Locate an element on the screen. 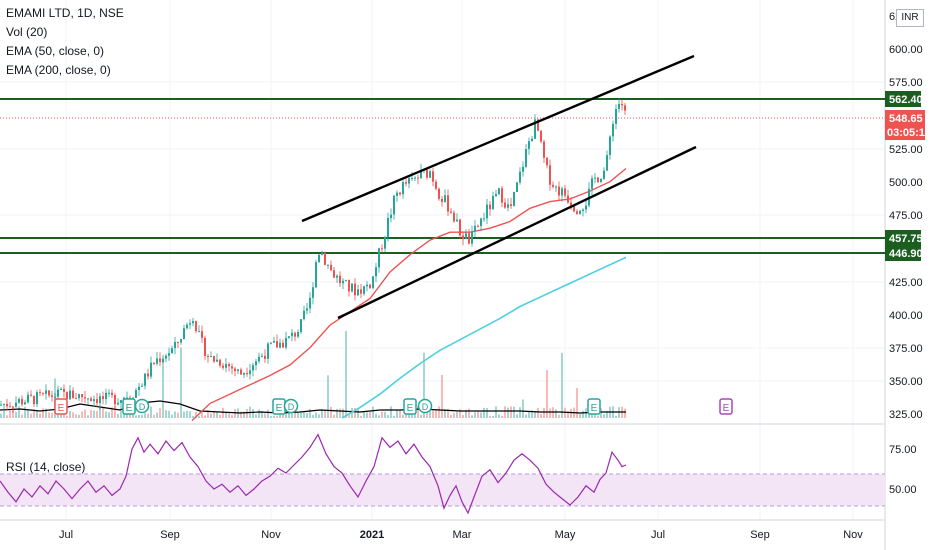  symbol-title: EMAMI LTD, 1D, NSE is located at coordinates (65, 13).